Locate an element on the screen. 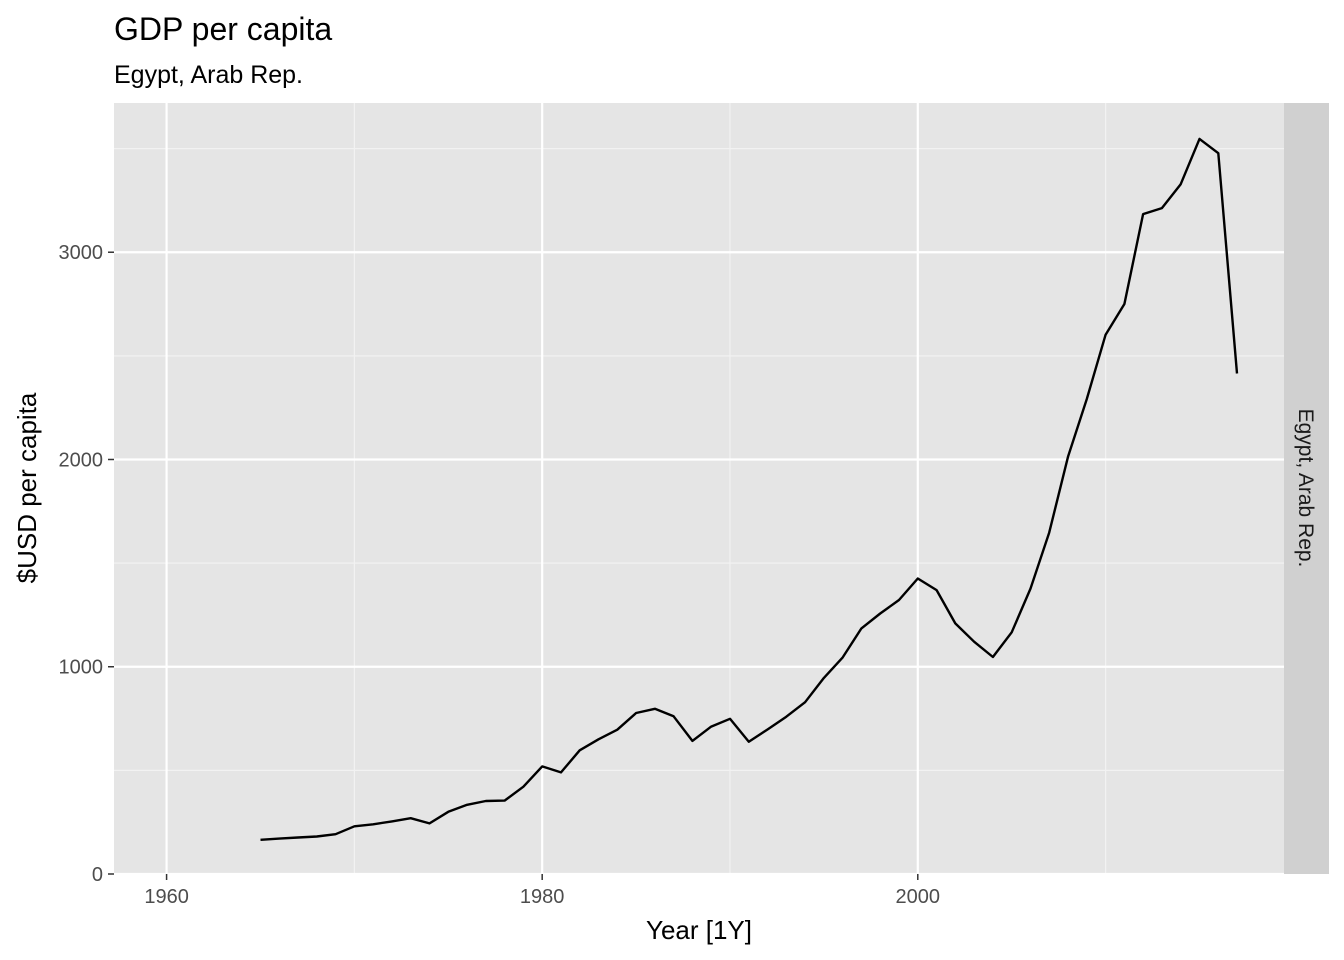 This screenshot has height=960, width=1344. x-tick-label: 1980 is located at coordinates (542, 897).